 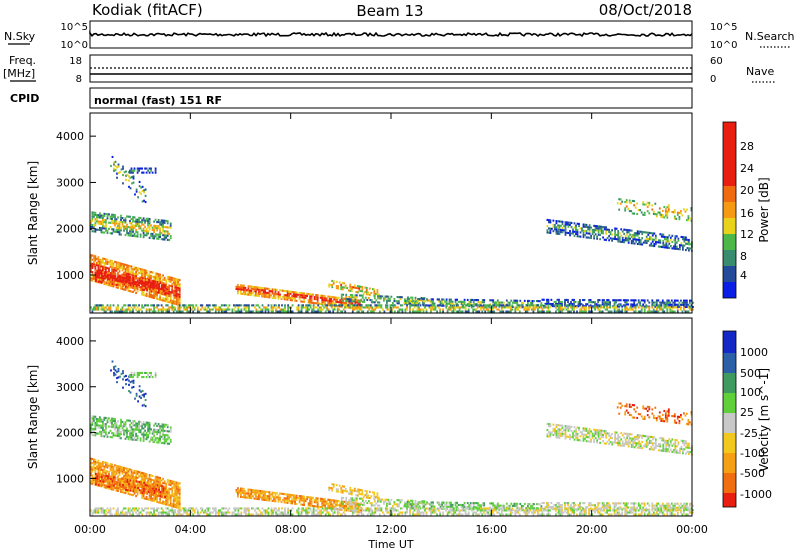 What do you see at coordinates (580, 302) in the screenshot?
I see `power-cell-1992` at bounding box center [580, 302].